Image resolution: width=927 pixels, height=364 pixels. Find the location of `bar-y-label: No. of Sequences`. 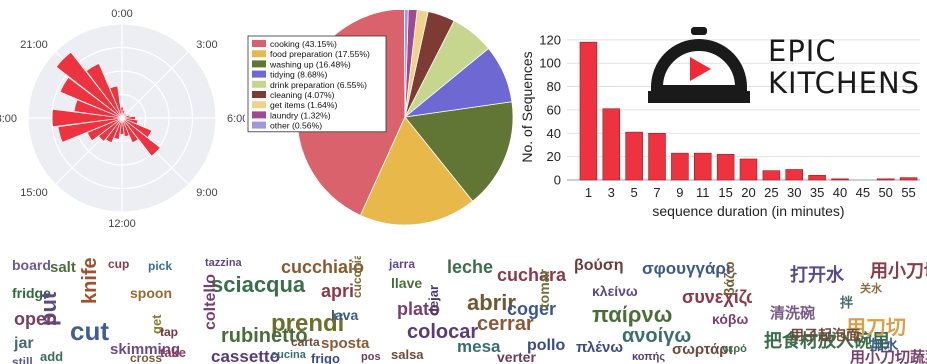

bar-y-label: No. of Sequences is located at coordinates (527, 106).